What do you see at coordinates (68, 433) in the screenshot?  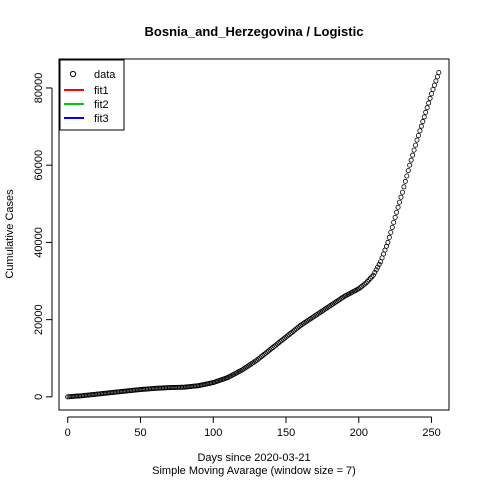 I see `x-tick-label: 0` at bounding box center [68, 433].